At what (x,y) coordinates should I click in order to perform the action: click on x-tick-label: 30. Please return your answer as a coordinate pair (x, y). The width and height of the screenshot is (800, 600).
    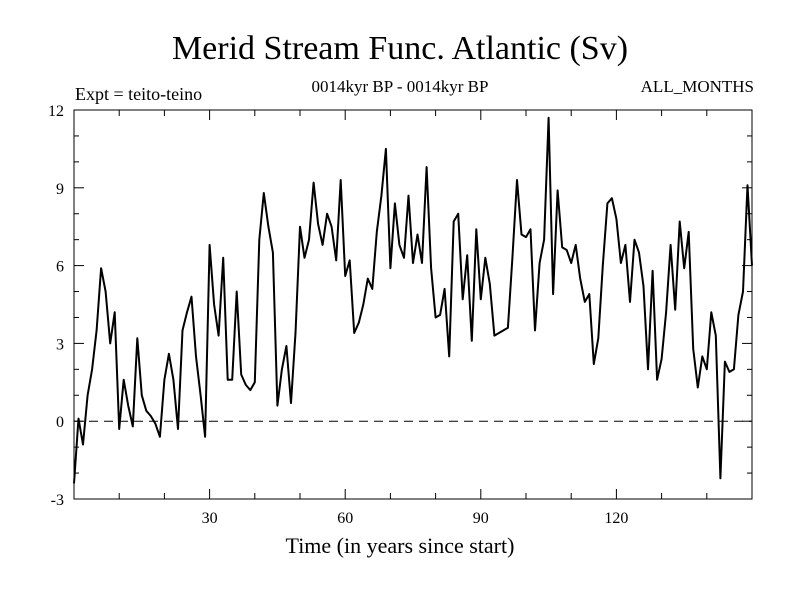
    Looking at the image, I should click on (210, 518).